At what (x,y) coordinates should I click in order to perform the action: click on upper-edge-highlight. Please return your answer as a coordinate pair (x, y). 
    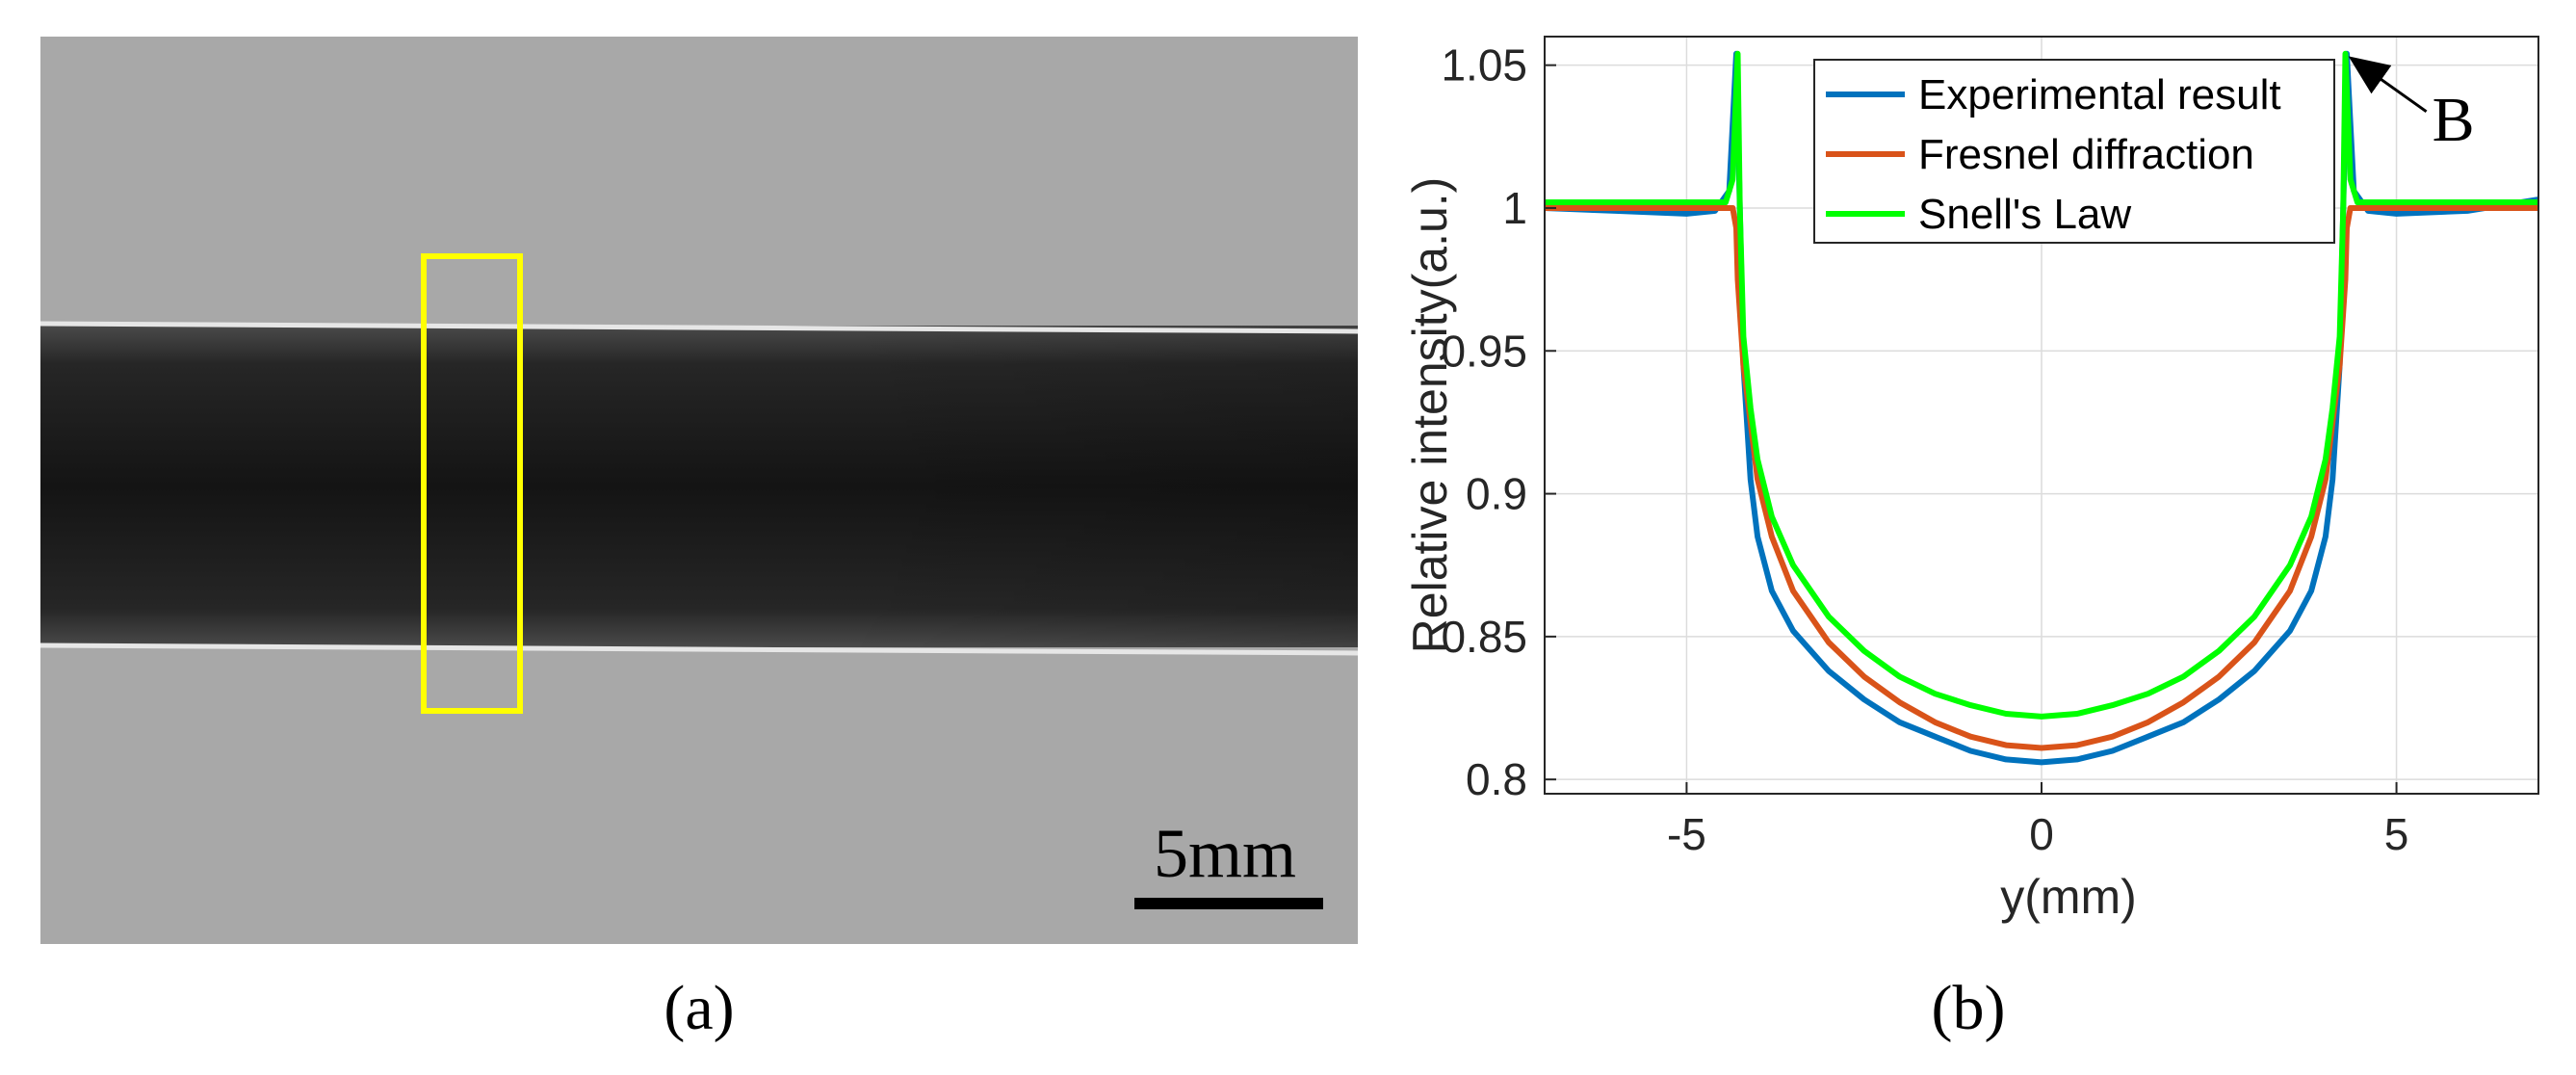
    Looking at the image, I should click on (699, 327).